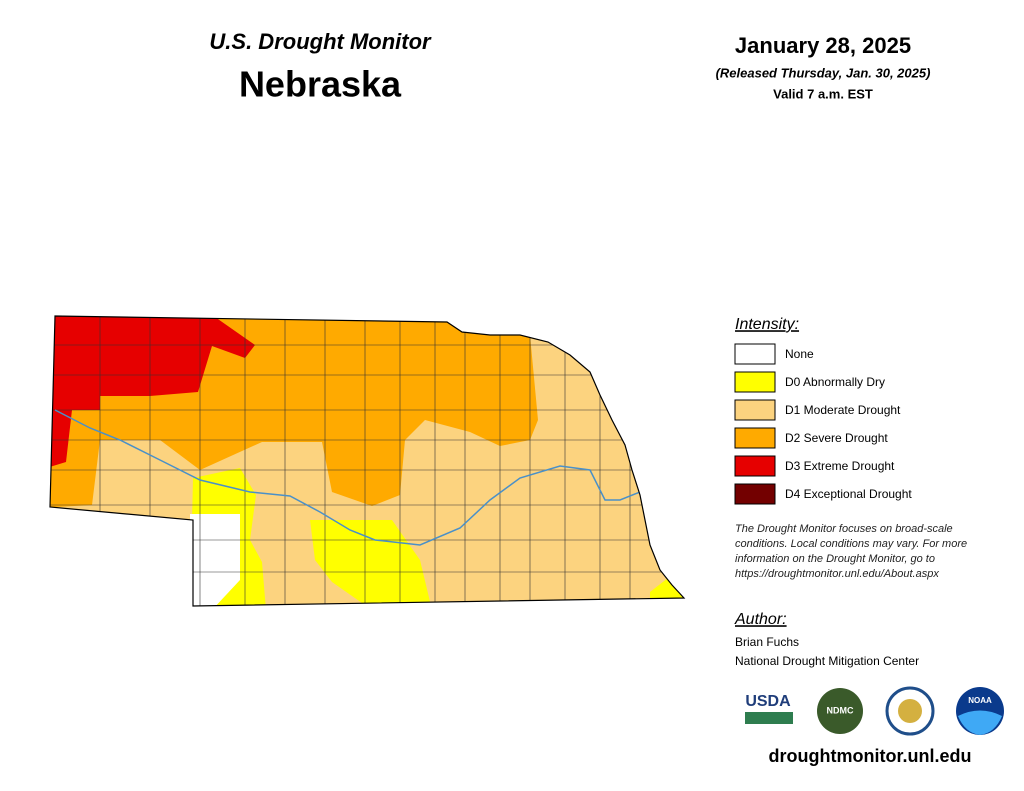  I want to click on title: U.S. Drought Monitor, so click(320, 41).